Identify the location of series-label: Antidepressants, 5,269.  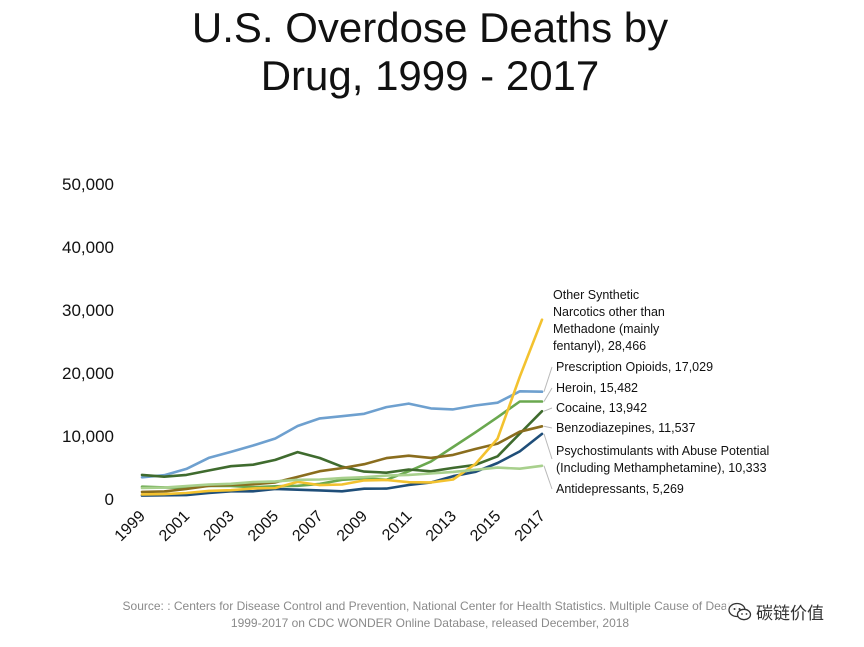
(620, 489).